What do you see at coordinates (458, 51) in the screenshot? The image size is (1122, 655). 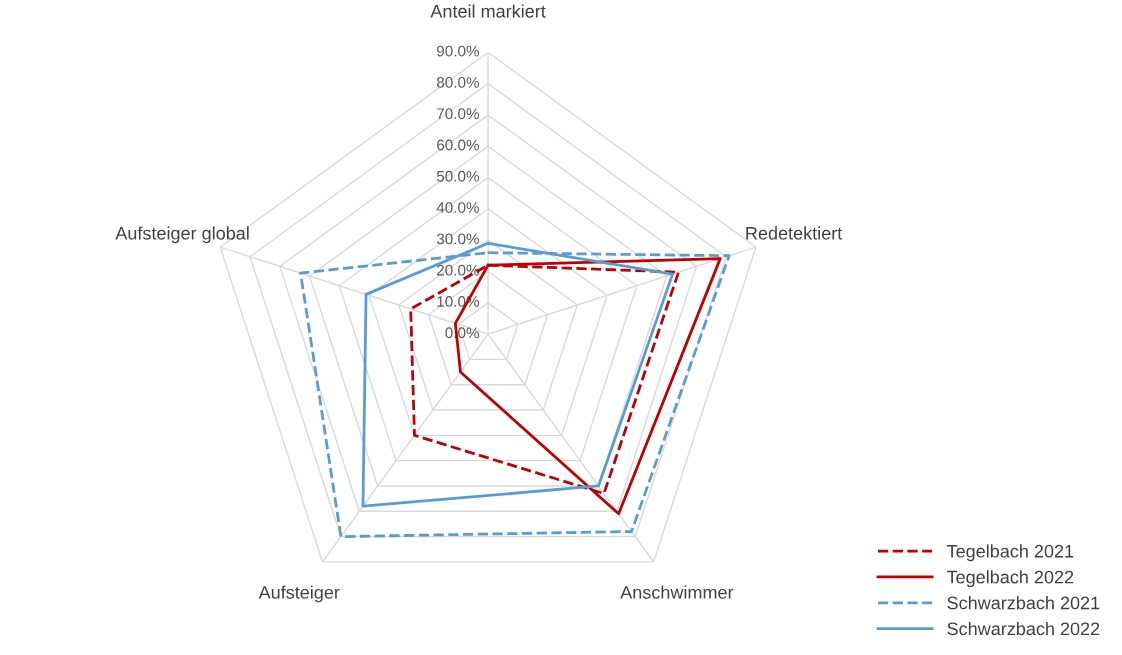 I see `y-tick-label: 90.0%` at bounding box center [458, 51].